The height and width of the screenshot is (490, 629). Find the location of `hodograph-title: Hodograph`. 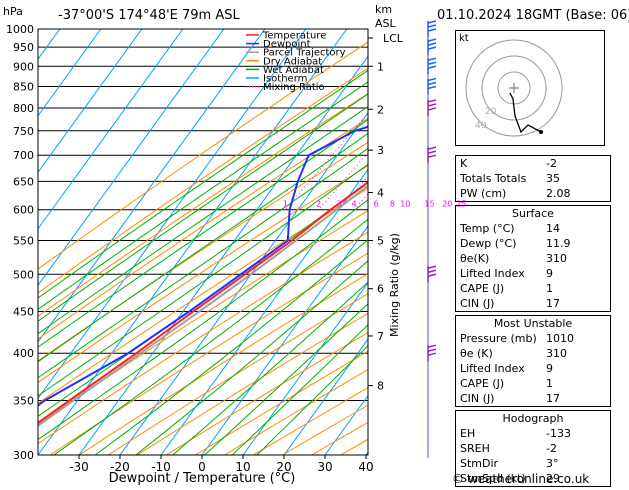

hodograph-title: Hodograph is located at coordinates (533, 418).